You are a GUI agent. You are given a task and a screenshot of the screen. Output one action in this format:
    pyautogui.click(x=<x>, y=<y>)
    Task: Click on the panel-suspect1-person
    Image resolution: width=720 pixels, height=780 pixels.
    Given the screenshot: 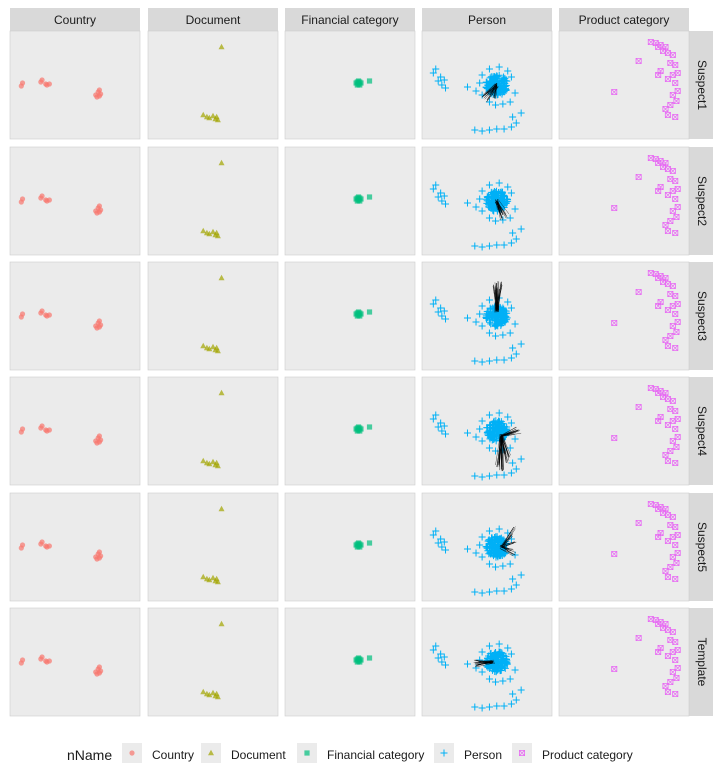 What is the action you would take?
    pyautogui.click(x=487, y=85)
    